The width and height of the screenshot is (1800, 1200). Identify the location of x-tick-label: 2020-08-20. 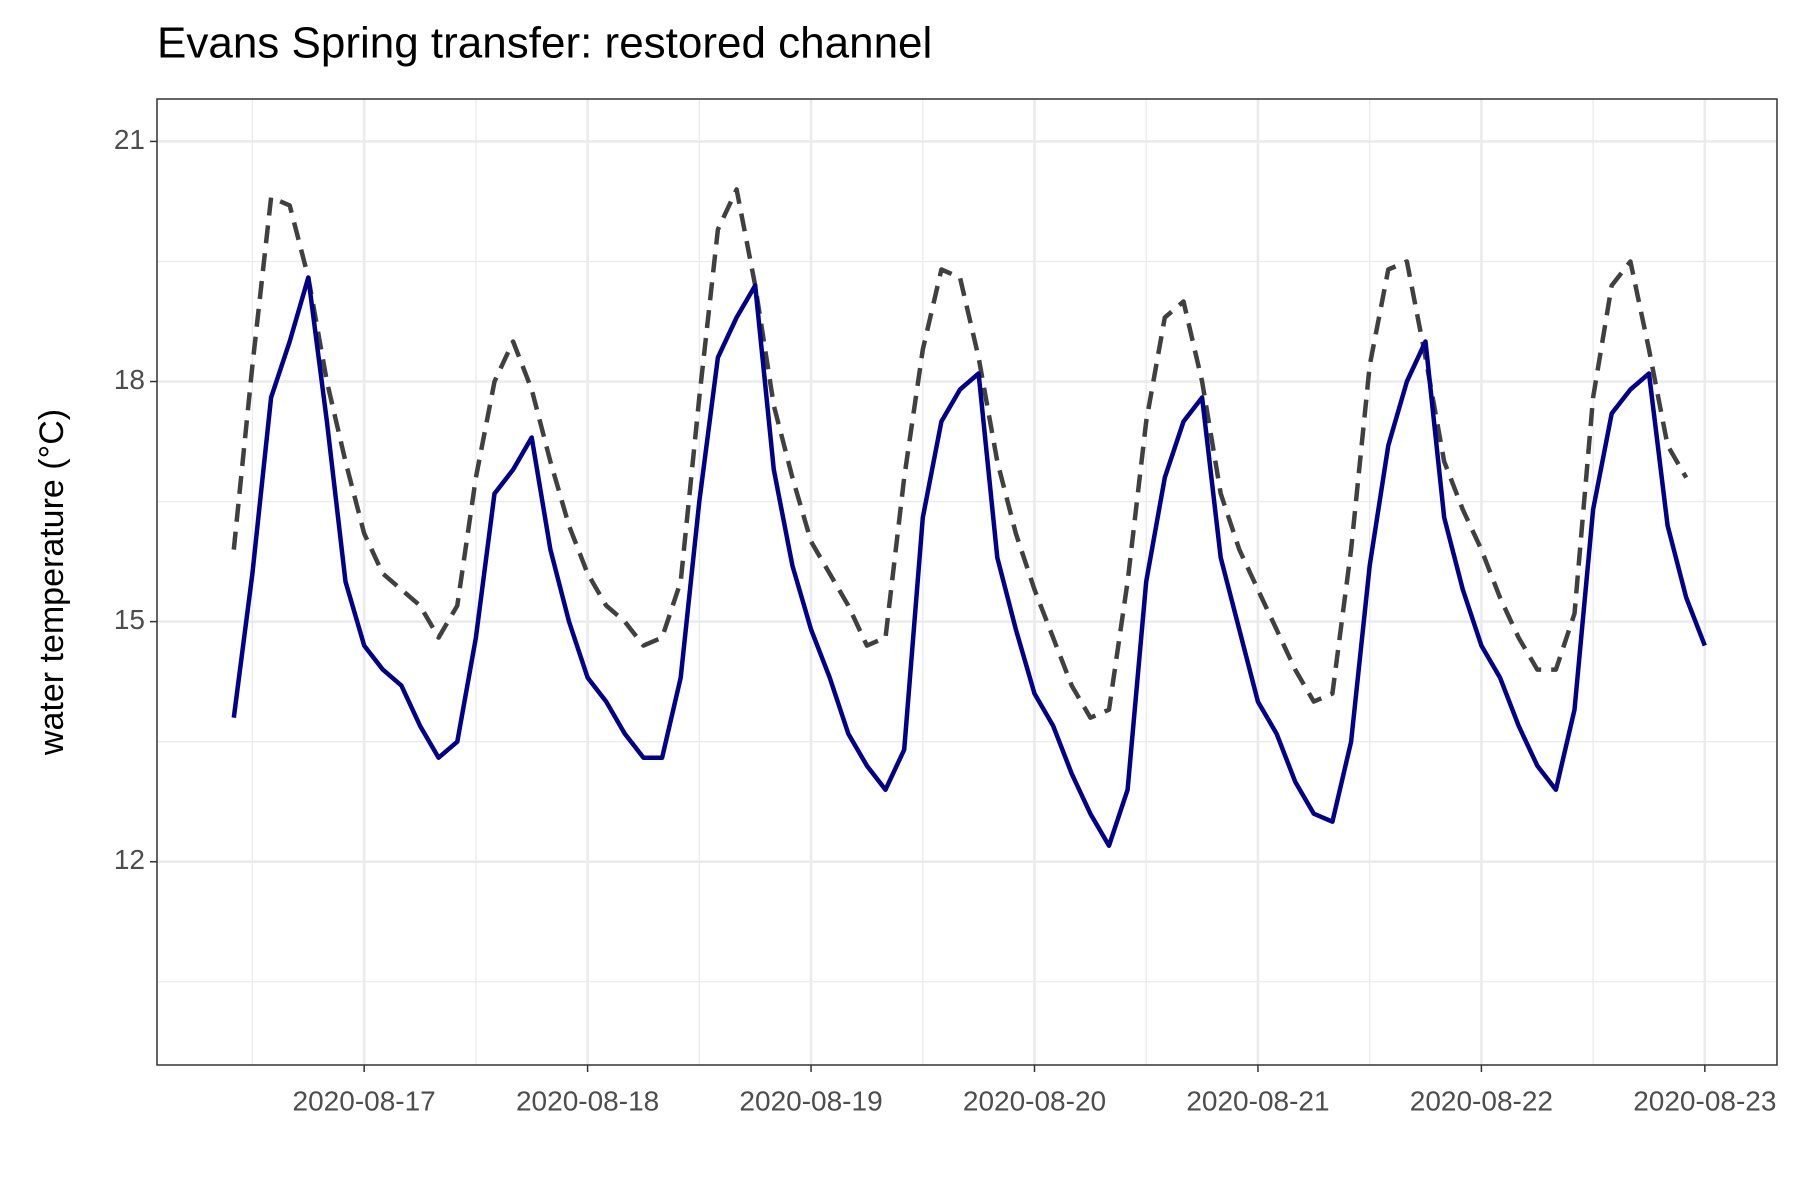
(1034, 1100).